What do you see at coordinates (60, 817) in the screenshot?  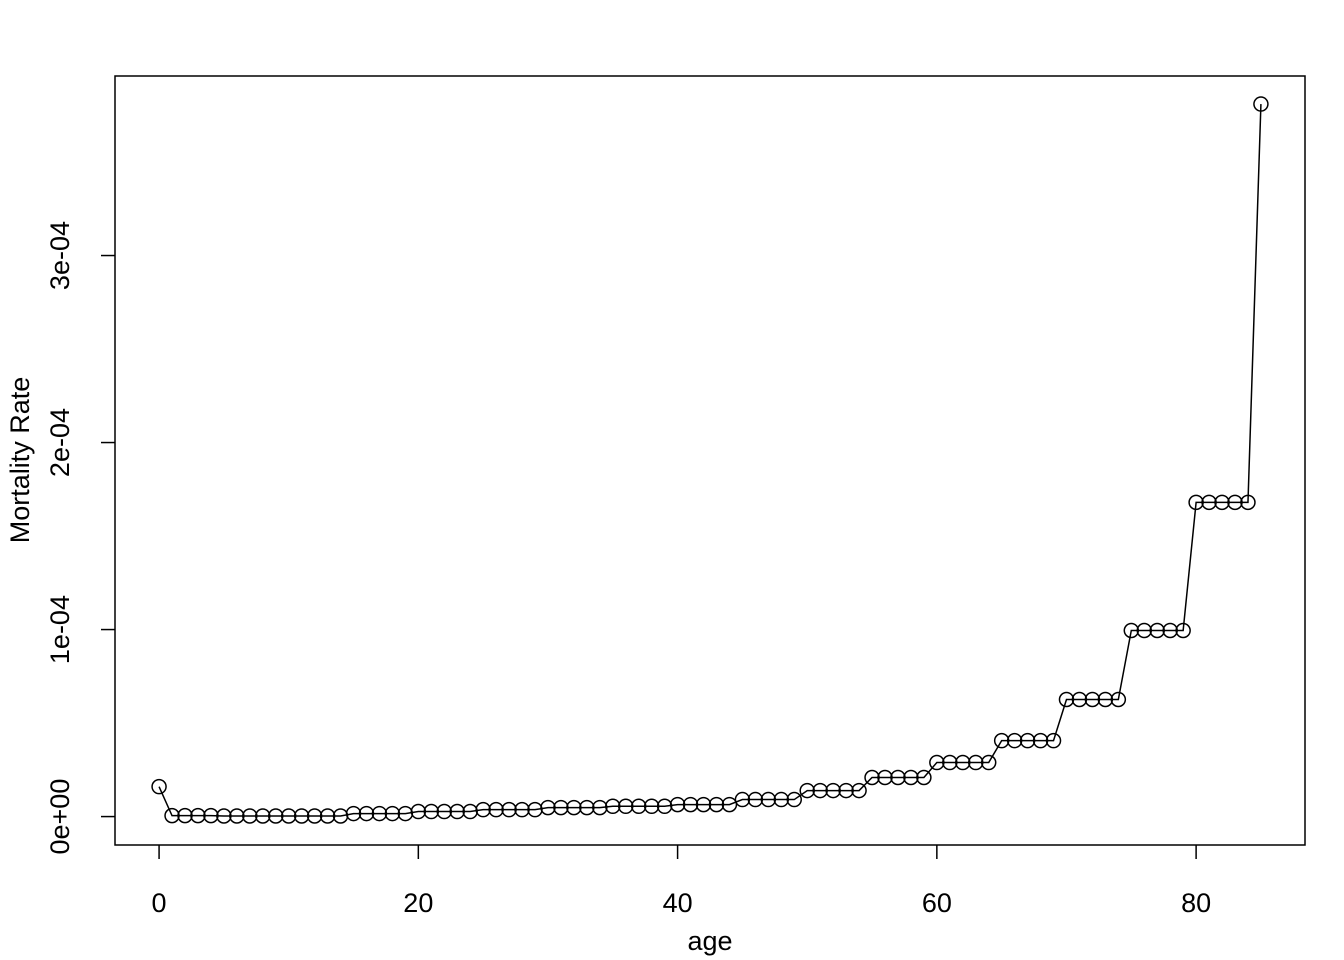 I see `y-tick-label: 0e+00` at bounding box center [60, 817].